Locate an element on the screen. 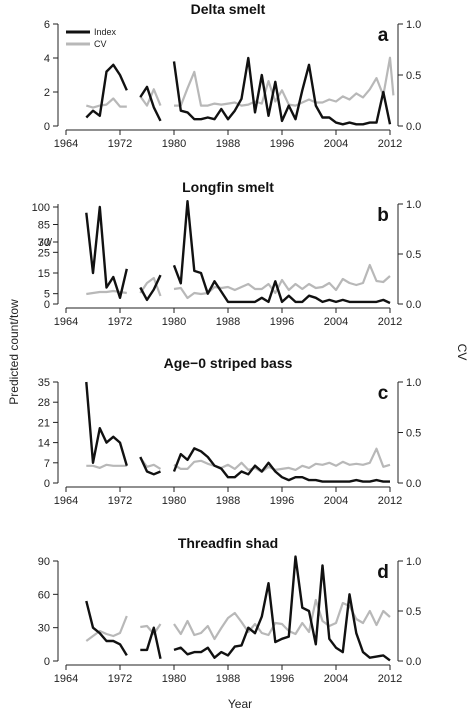  legend-cv-label: CV is located at coordinates (100, 44).